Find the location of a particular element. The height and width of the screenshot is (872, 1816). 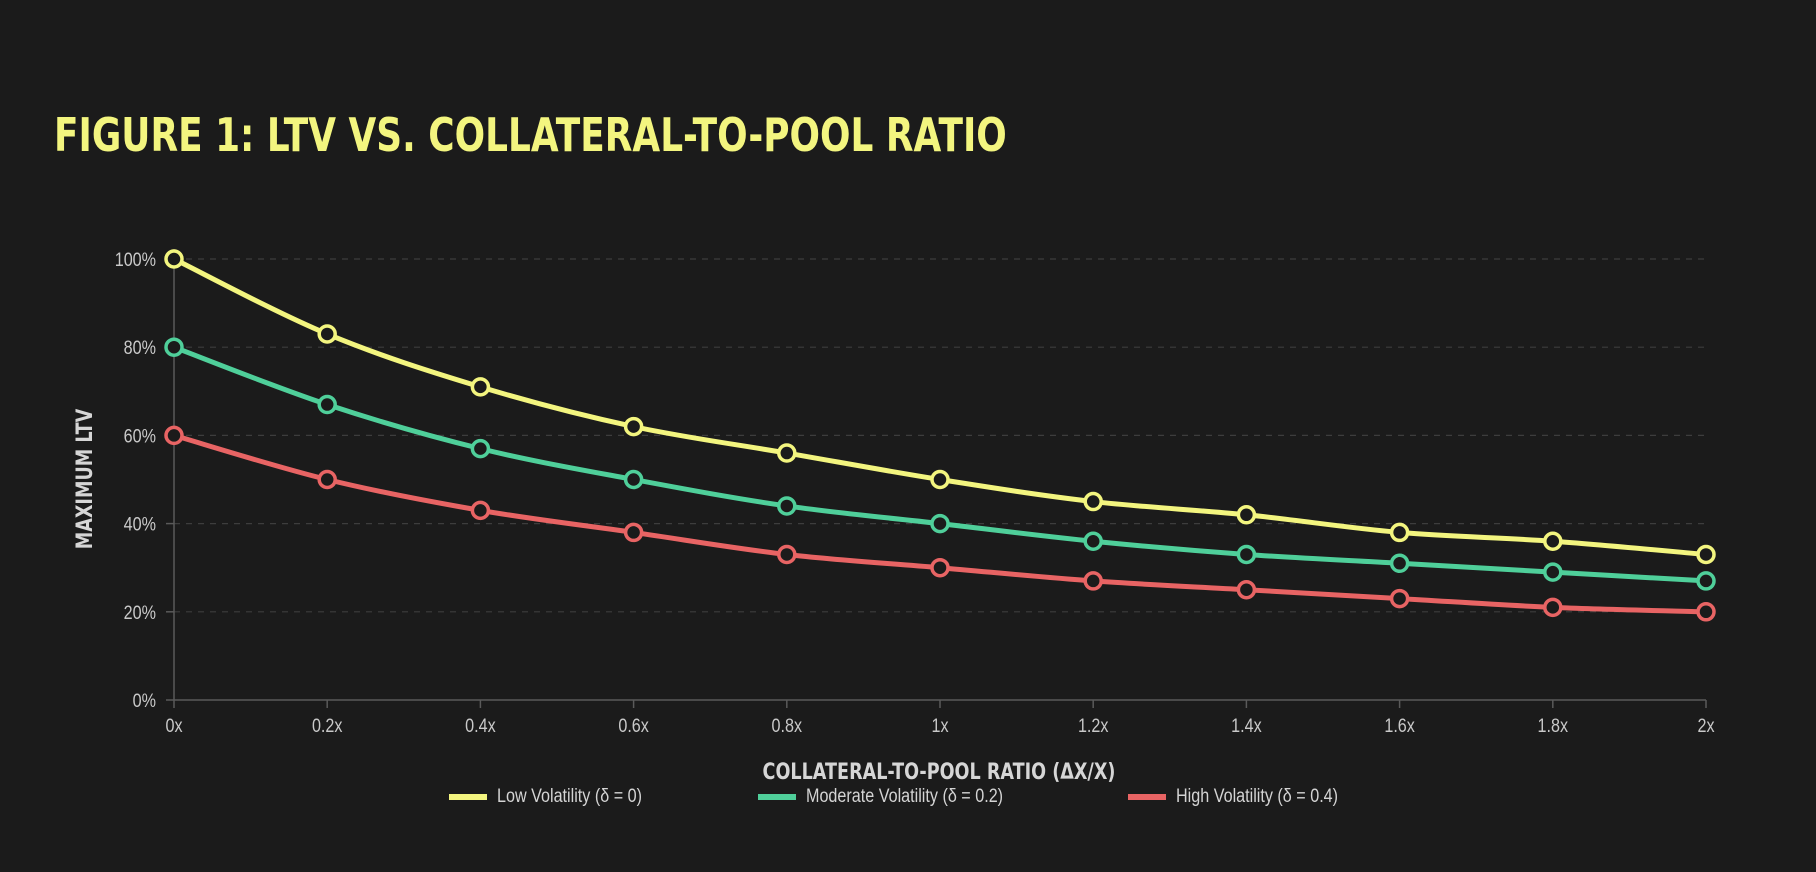

y-tick-label: 40% is located at coordinates (140, 524).